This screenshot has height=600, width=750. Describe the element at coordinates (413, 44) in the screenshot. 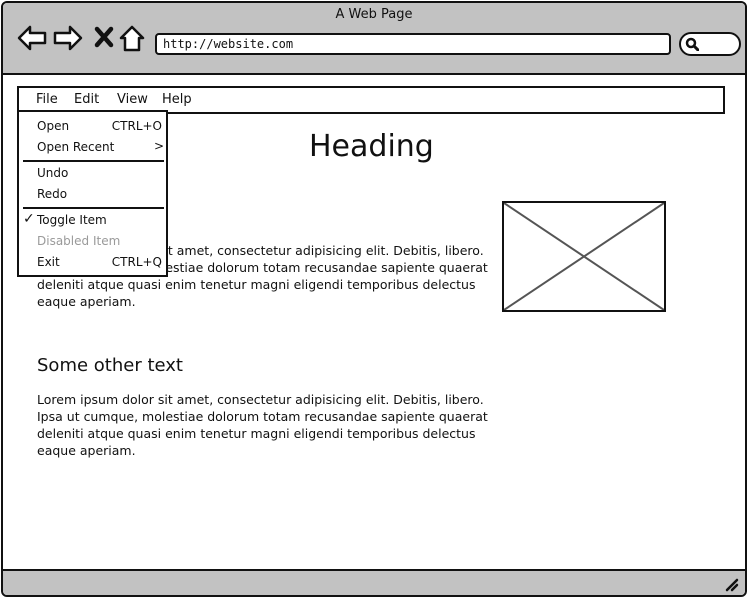

I see `url-input: http://website.com` at that location.